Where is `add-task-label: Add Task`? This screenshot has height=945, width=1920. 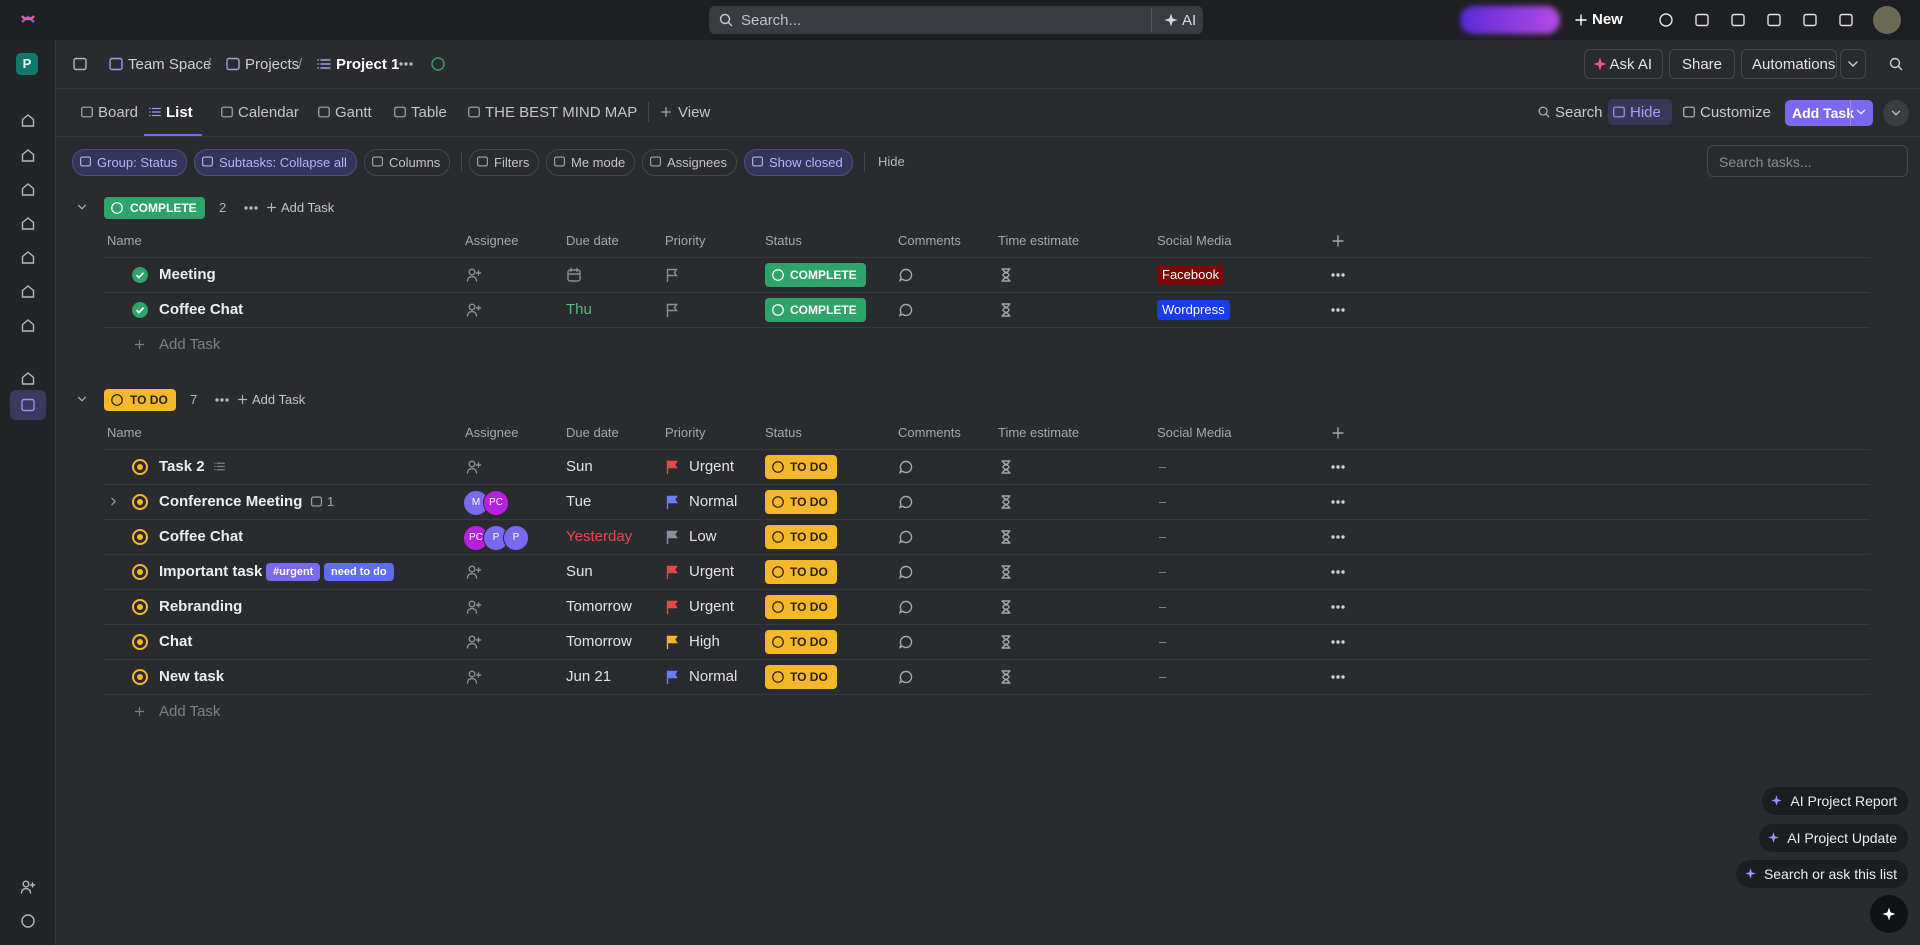
add-task-label: Add Task is located at coordinates (1823, 113).